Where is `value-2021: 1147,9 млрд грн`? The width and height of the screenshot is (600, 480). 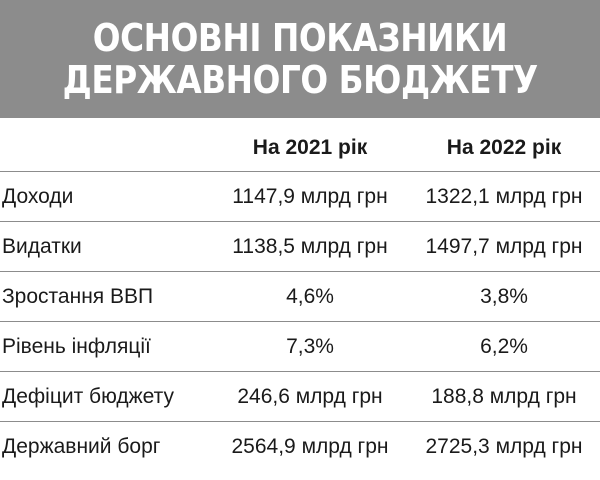 value-2021: 1147,9 млрд грн is located at coordinates (310, 196).